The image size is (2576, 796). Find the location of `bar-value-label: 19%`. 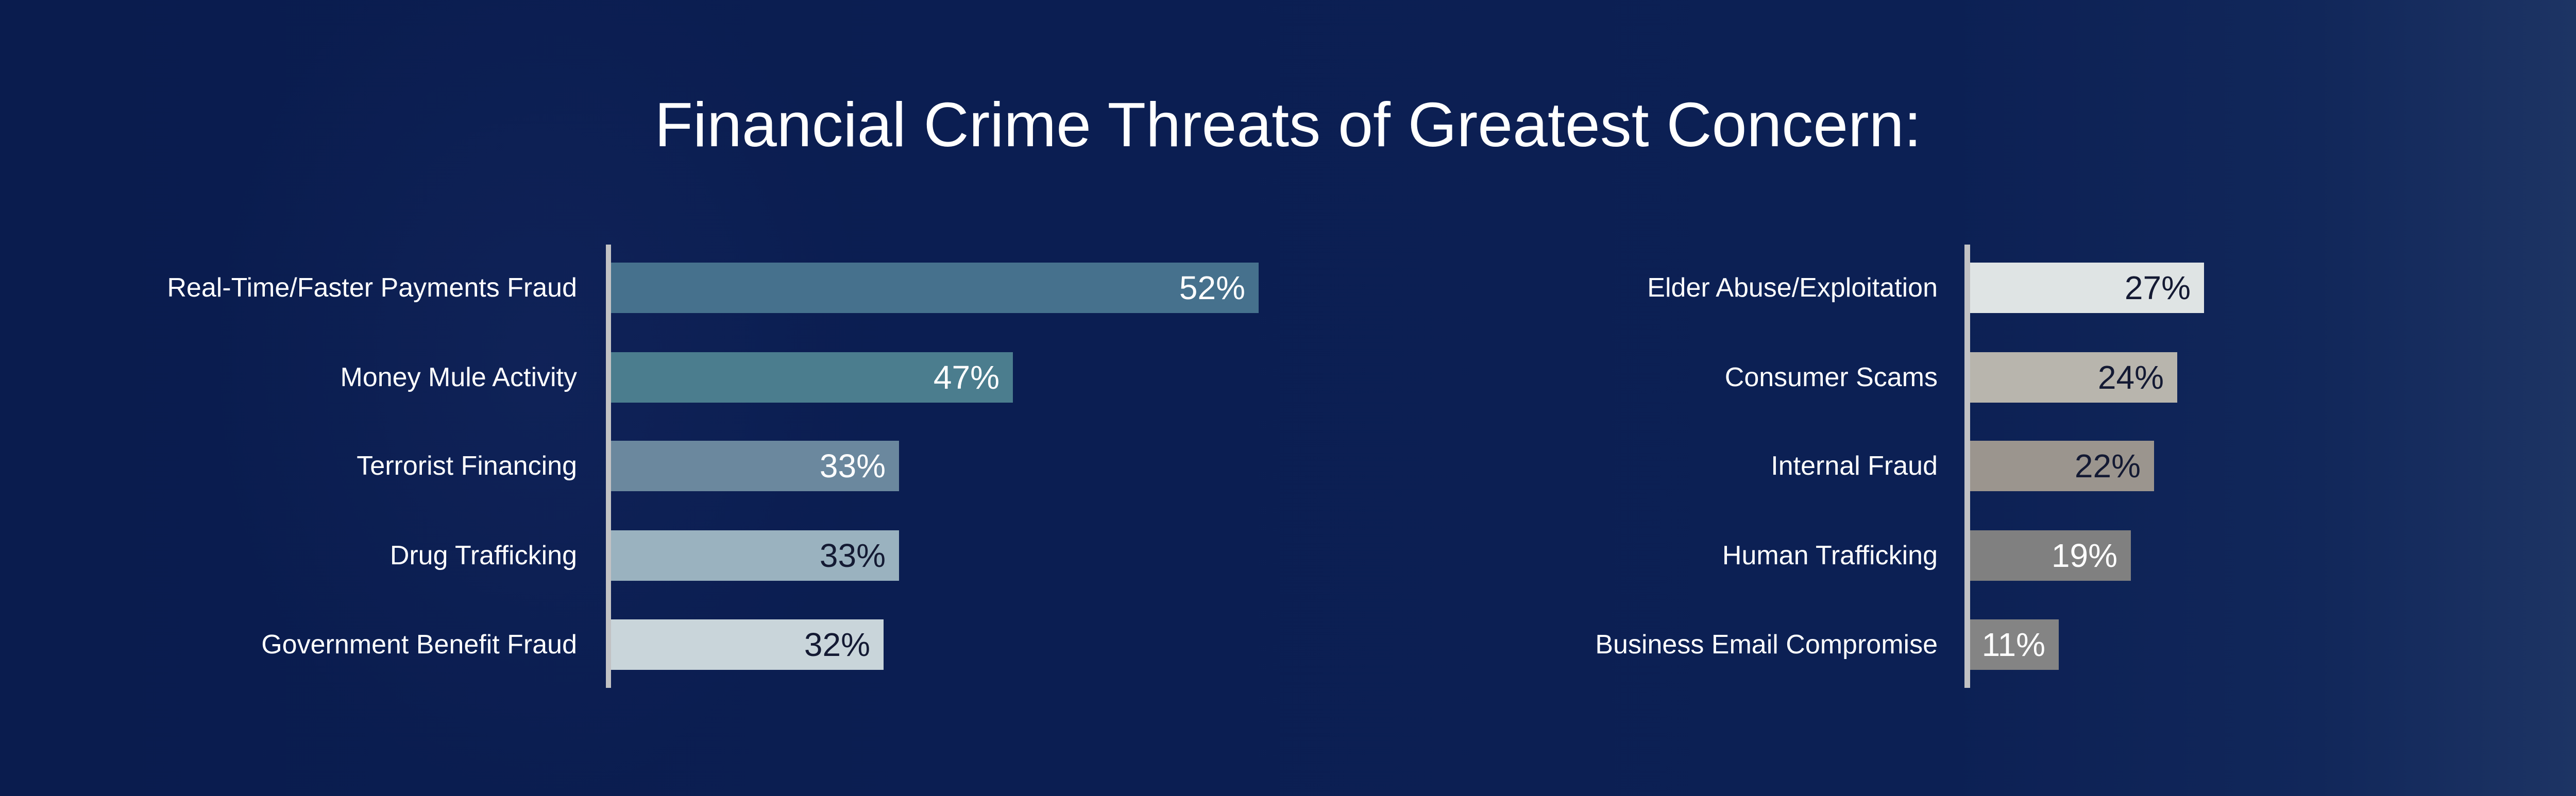

bar-value-label: 19% is located at coordinates (2084, 555).